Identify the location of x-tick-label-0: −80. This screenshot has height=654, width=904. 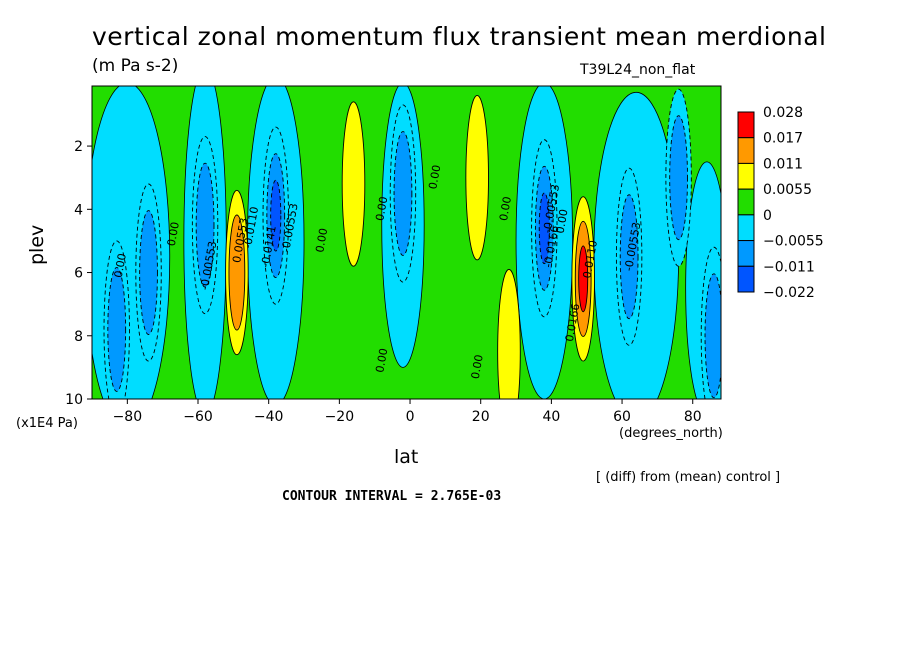
(128, 417).